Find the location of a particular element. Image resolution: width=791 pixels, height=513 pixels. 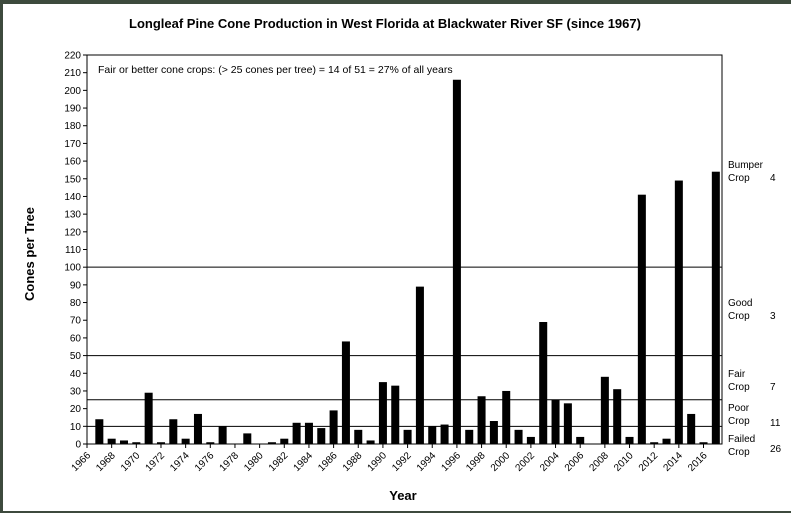

y-tick-label: 120 is located at coordinates (72, 232).